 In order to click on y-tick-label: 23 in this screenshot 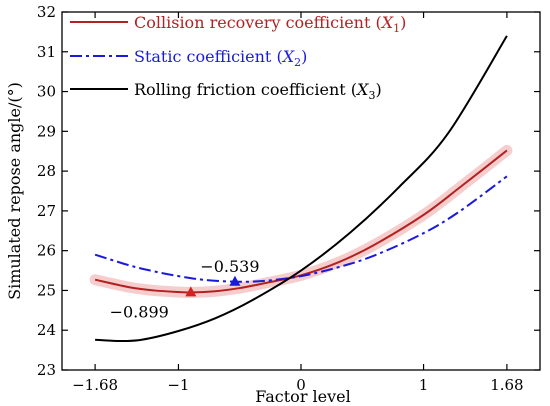, I will do `click(46, 370)`.